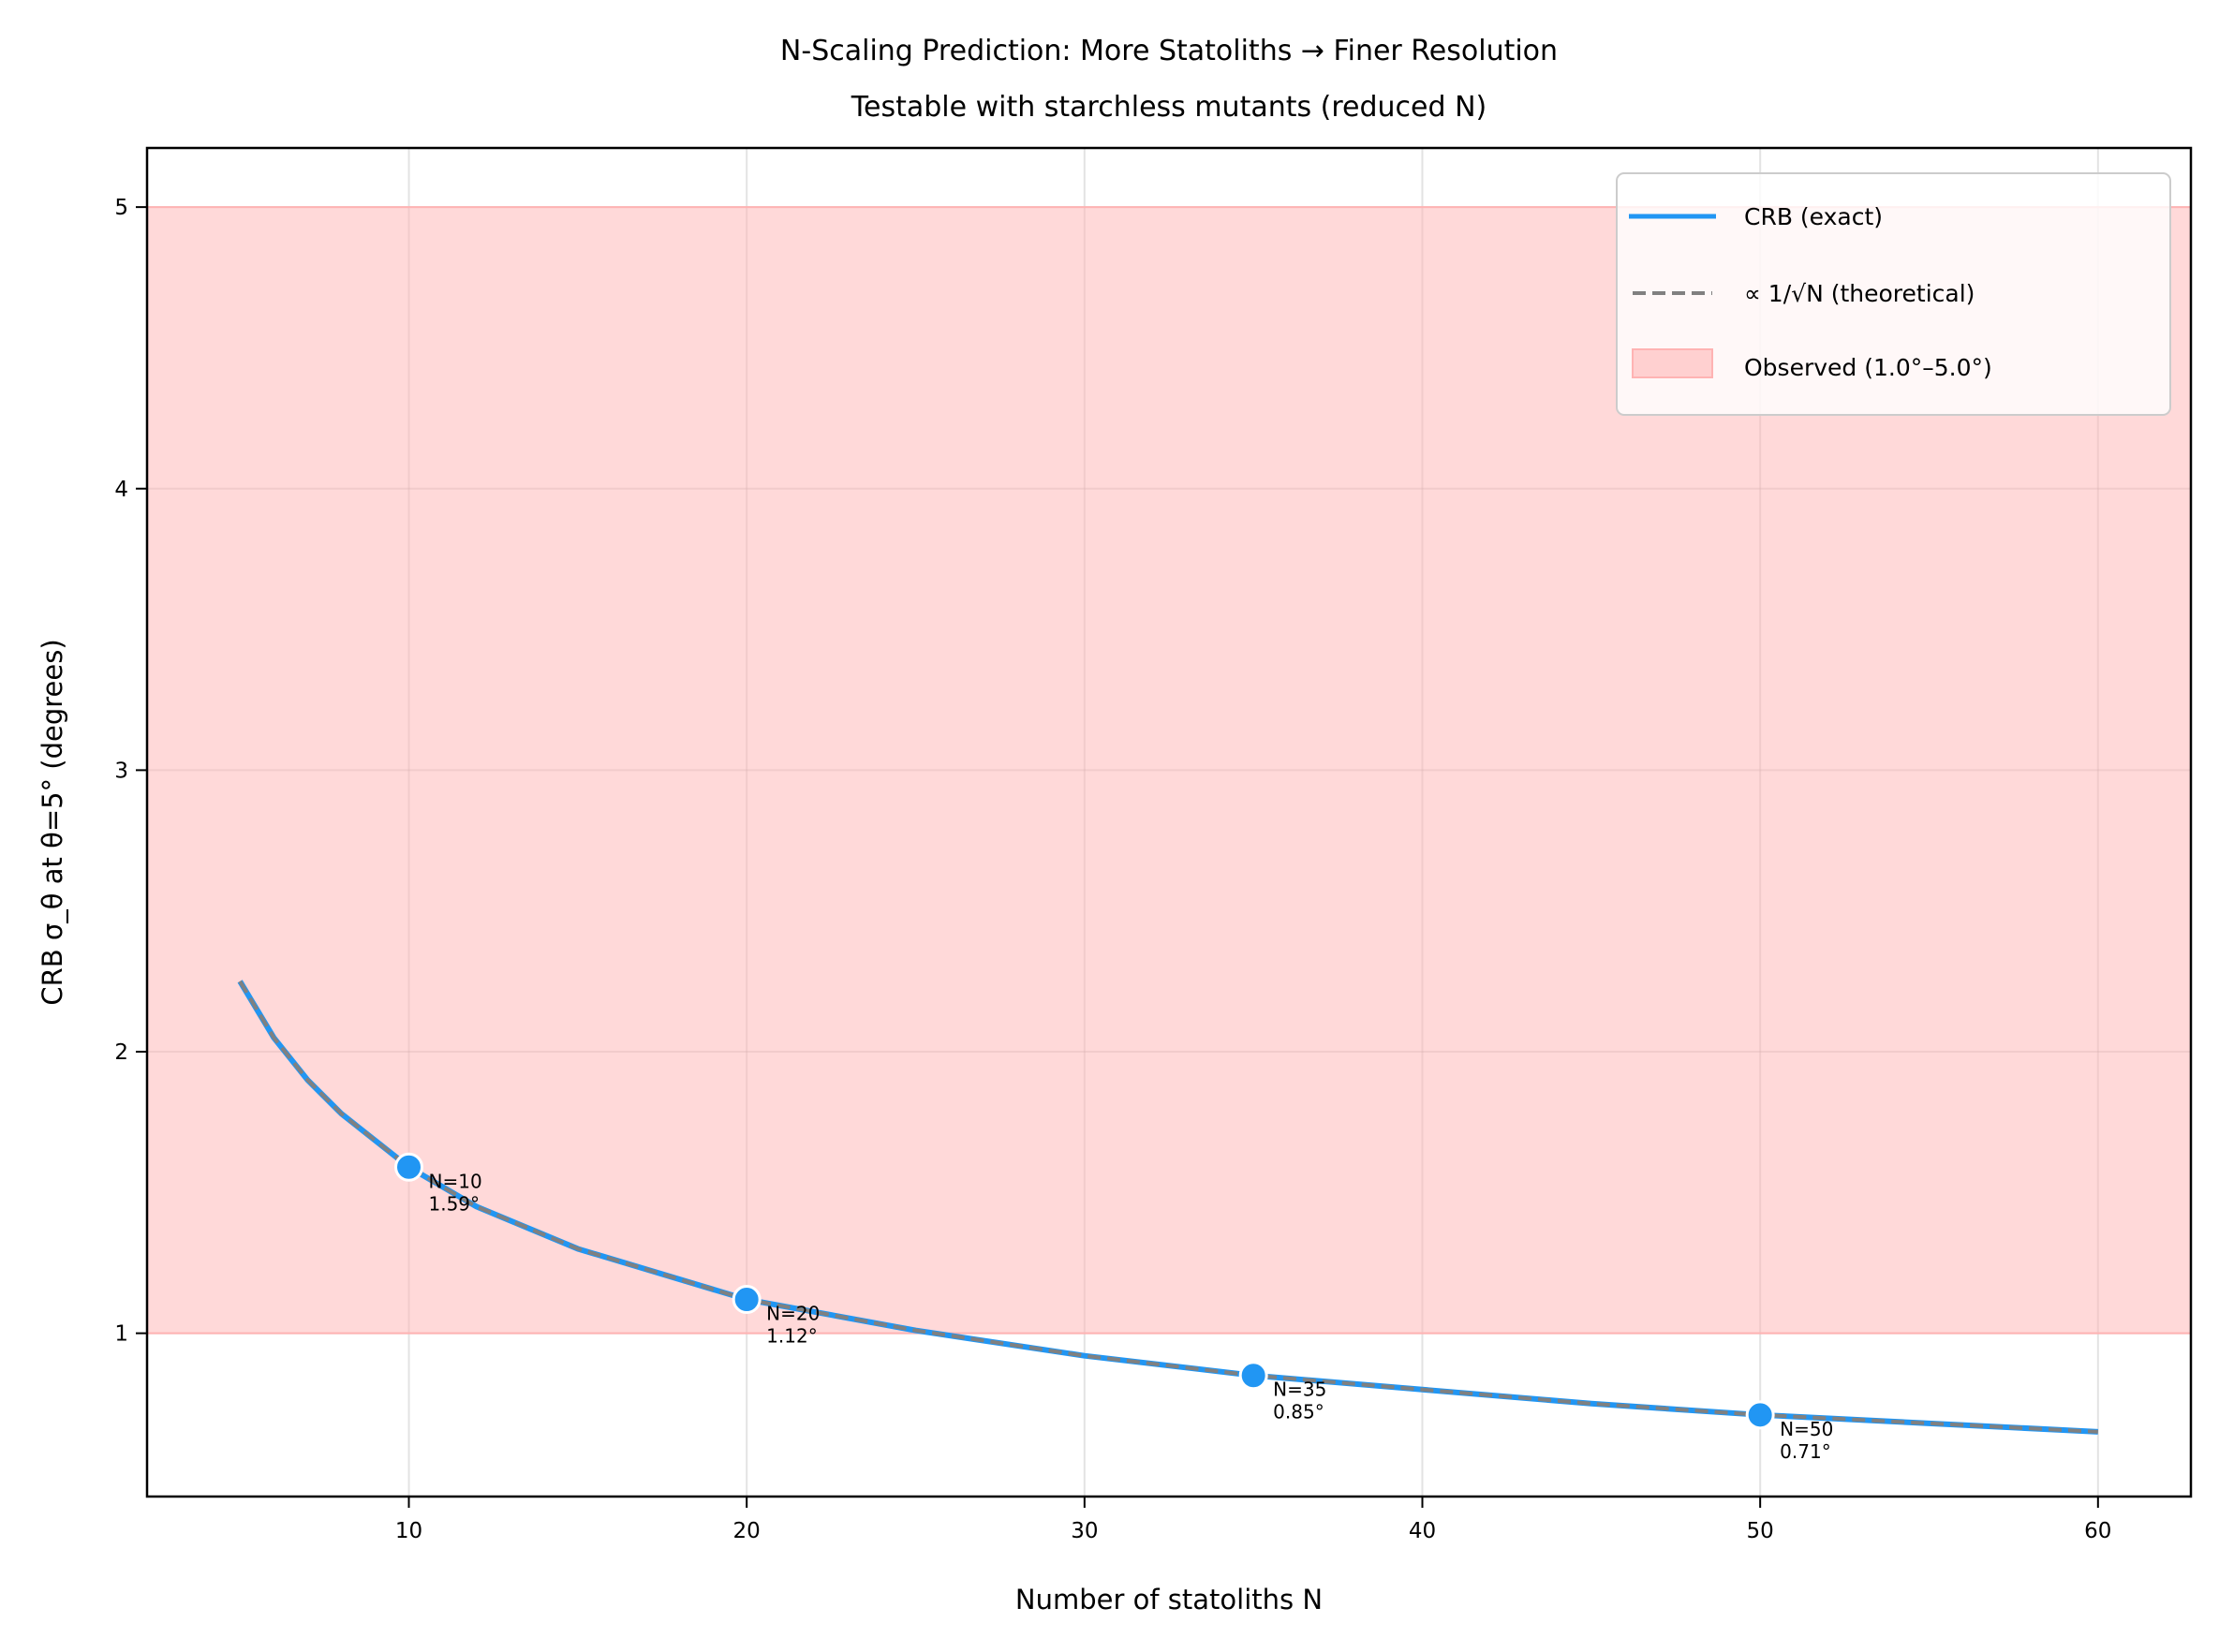 The height and width of the screenshot is (1652, 2219). What do you see at coordinates (1760, 1531) in the screenshot?
I see `x-tick-label: 50` at bounding box center [1760, 1531].